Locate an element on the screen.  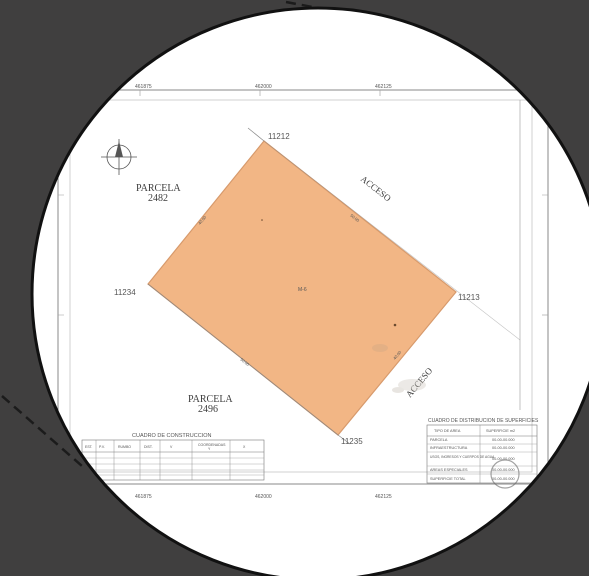
area-row-label: SUPERFICIE TOTAL is located at coordinates (448, 479).